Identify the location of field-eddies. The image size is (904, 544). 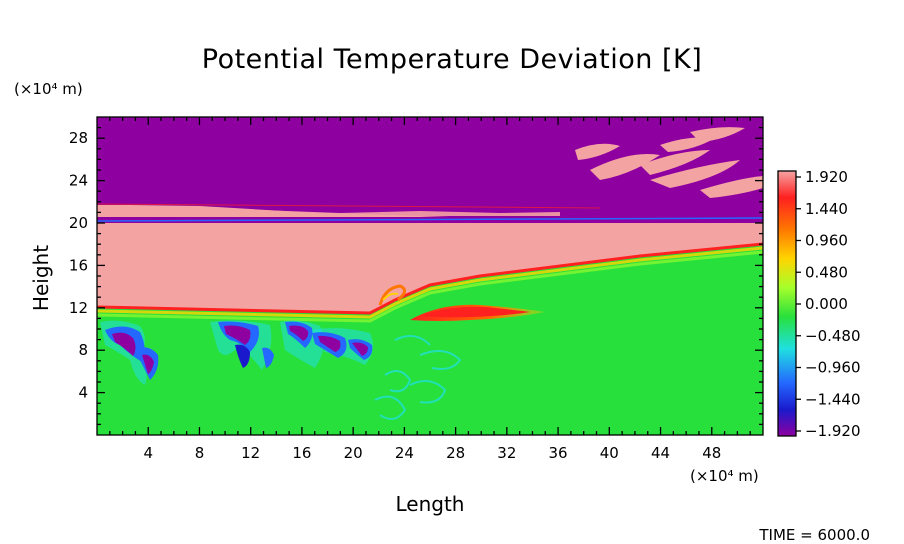
(418, 377).